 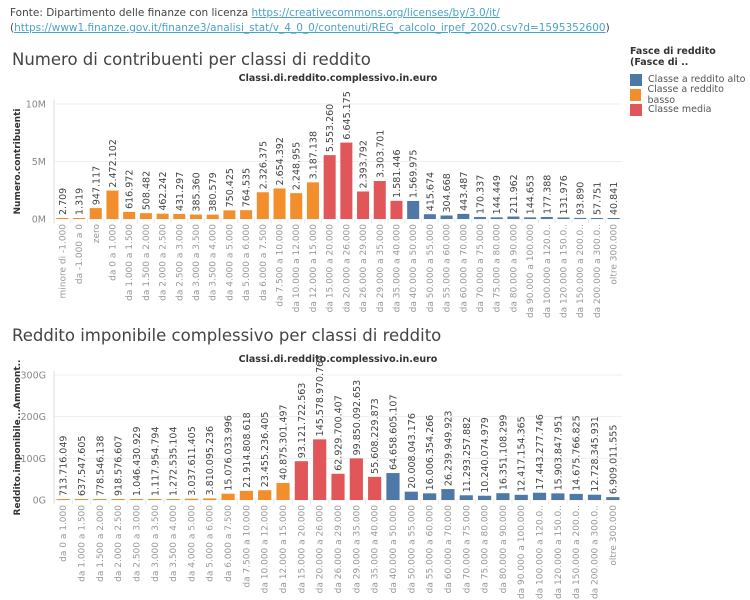 What do you see at coordinates (636, 79) in the screenshot?
I see `legend-swatch-alto` at bounding box center [636, 79].